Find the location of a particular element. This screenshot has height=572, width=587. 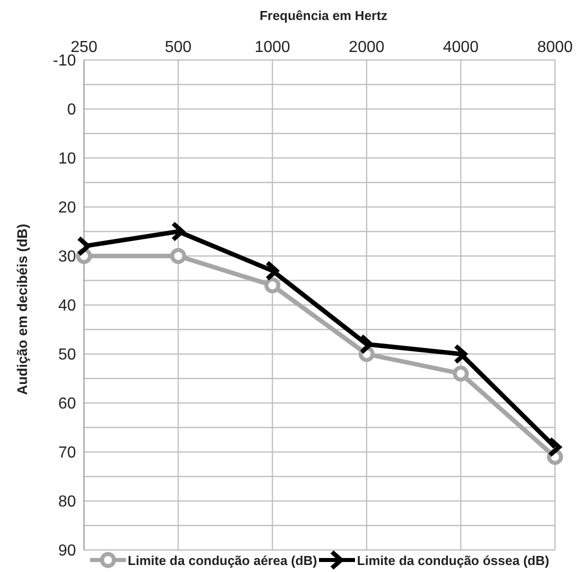

x-tick-label: 2000 is located at coordinates (366, 47).